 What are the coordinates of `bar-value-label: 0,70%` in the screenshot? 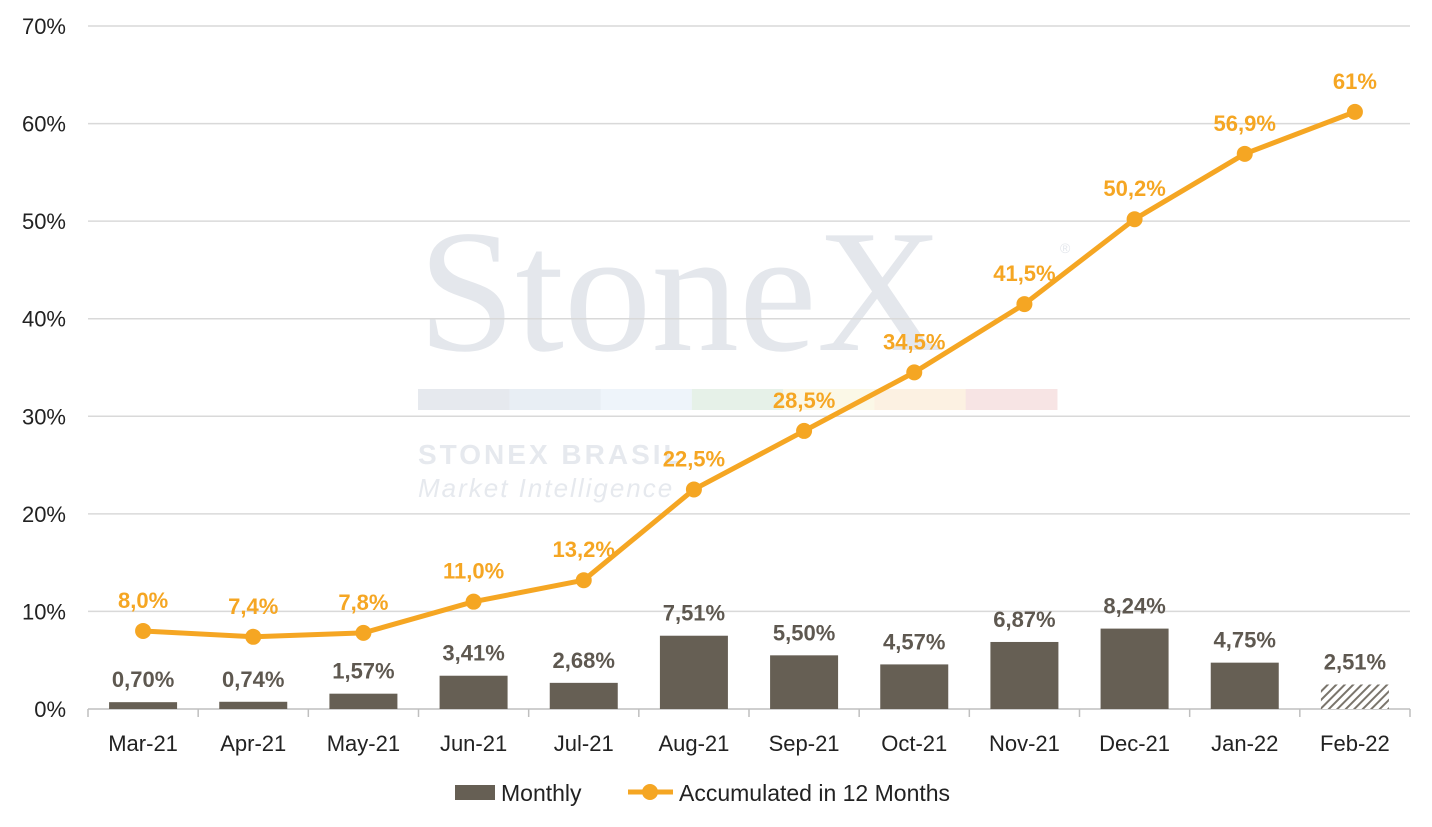 It's located at (143, 679).